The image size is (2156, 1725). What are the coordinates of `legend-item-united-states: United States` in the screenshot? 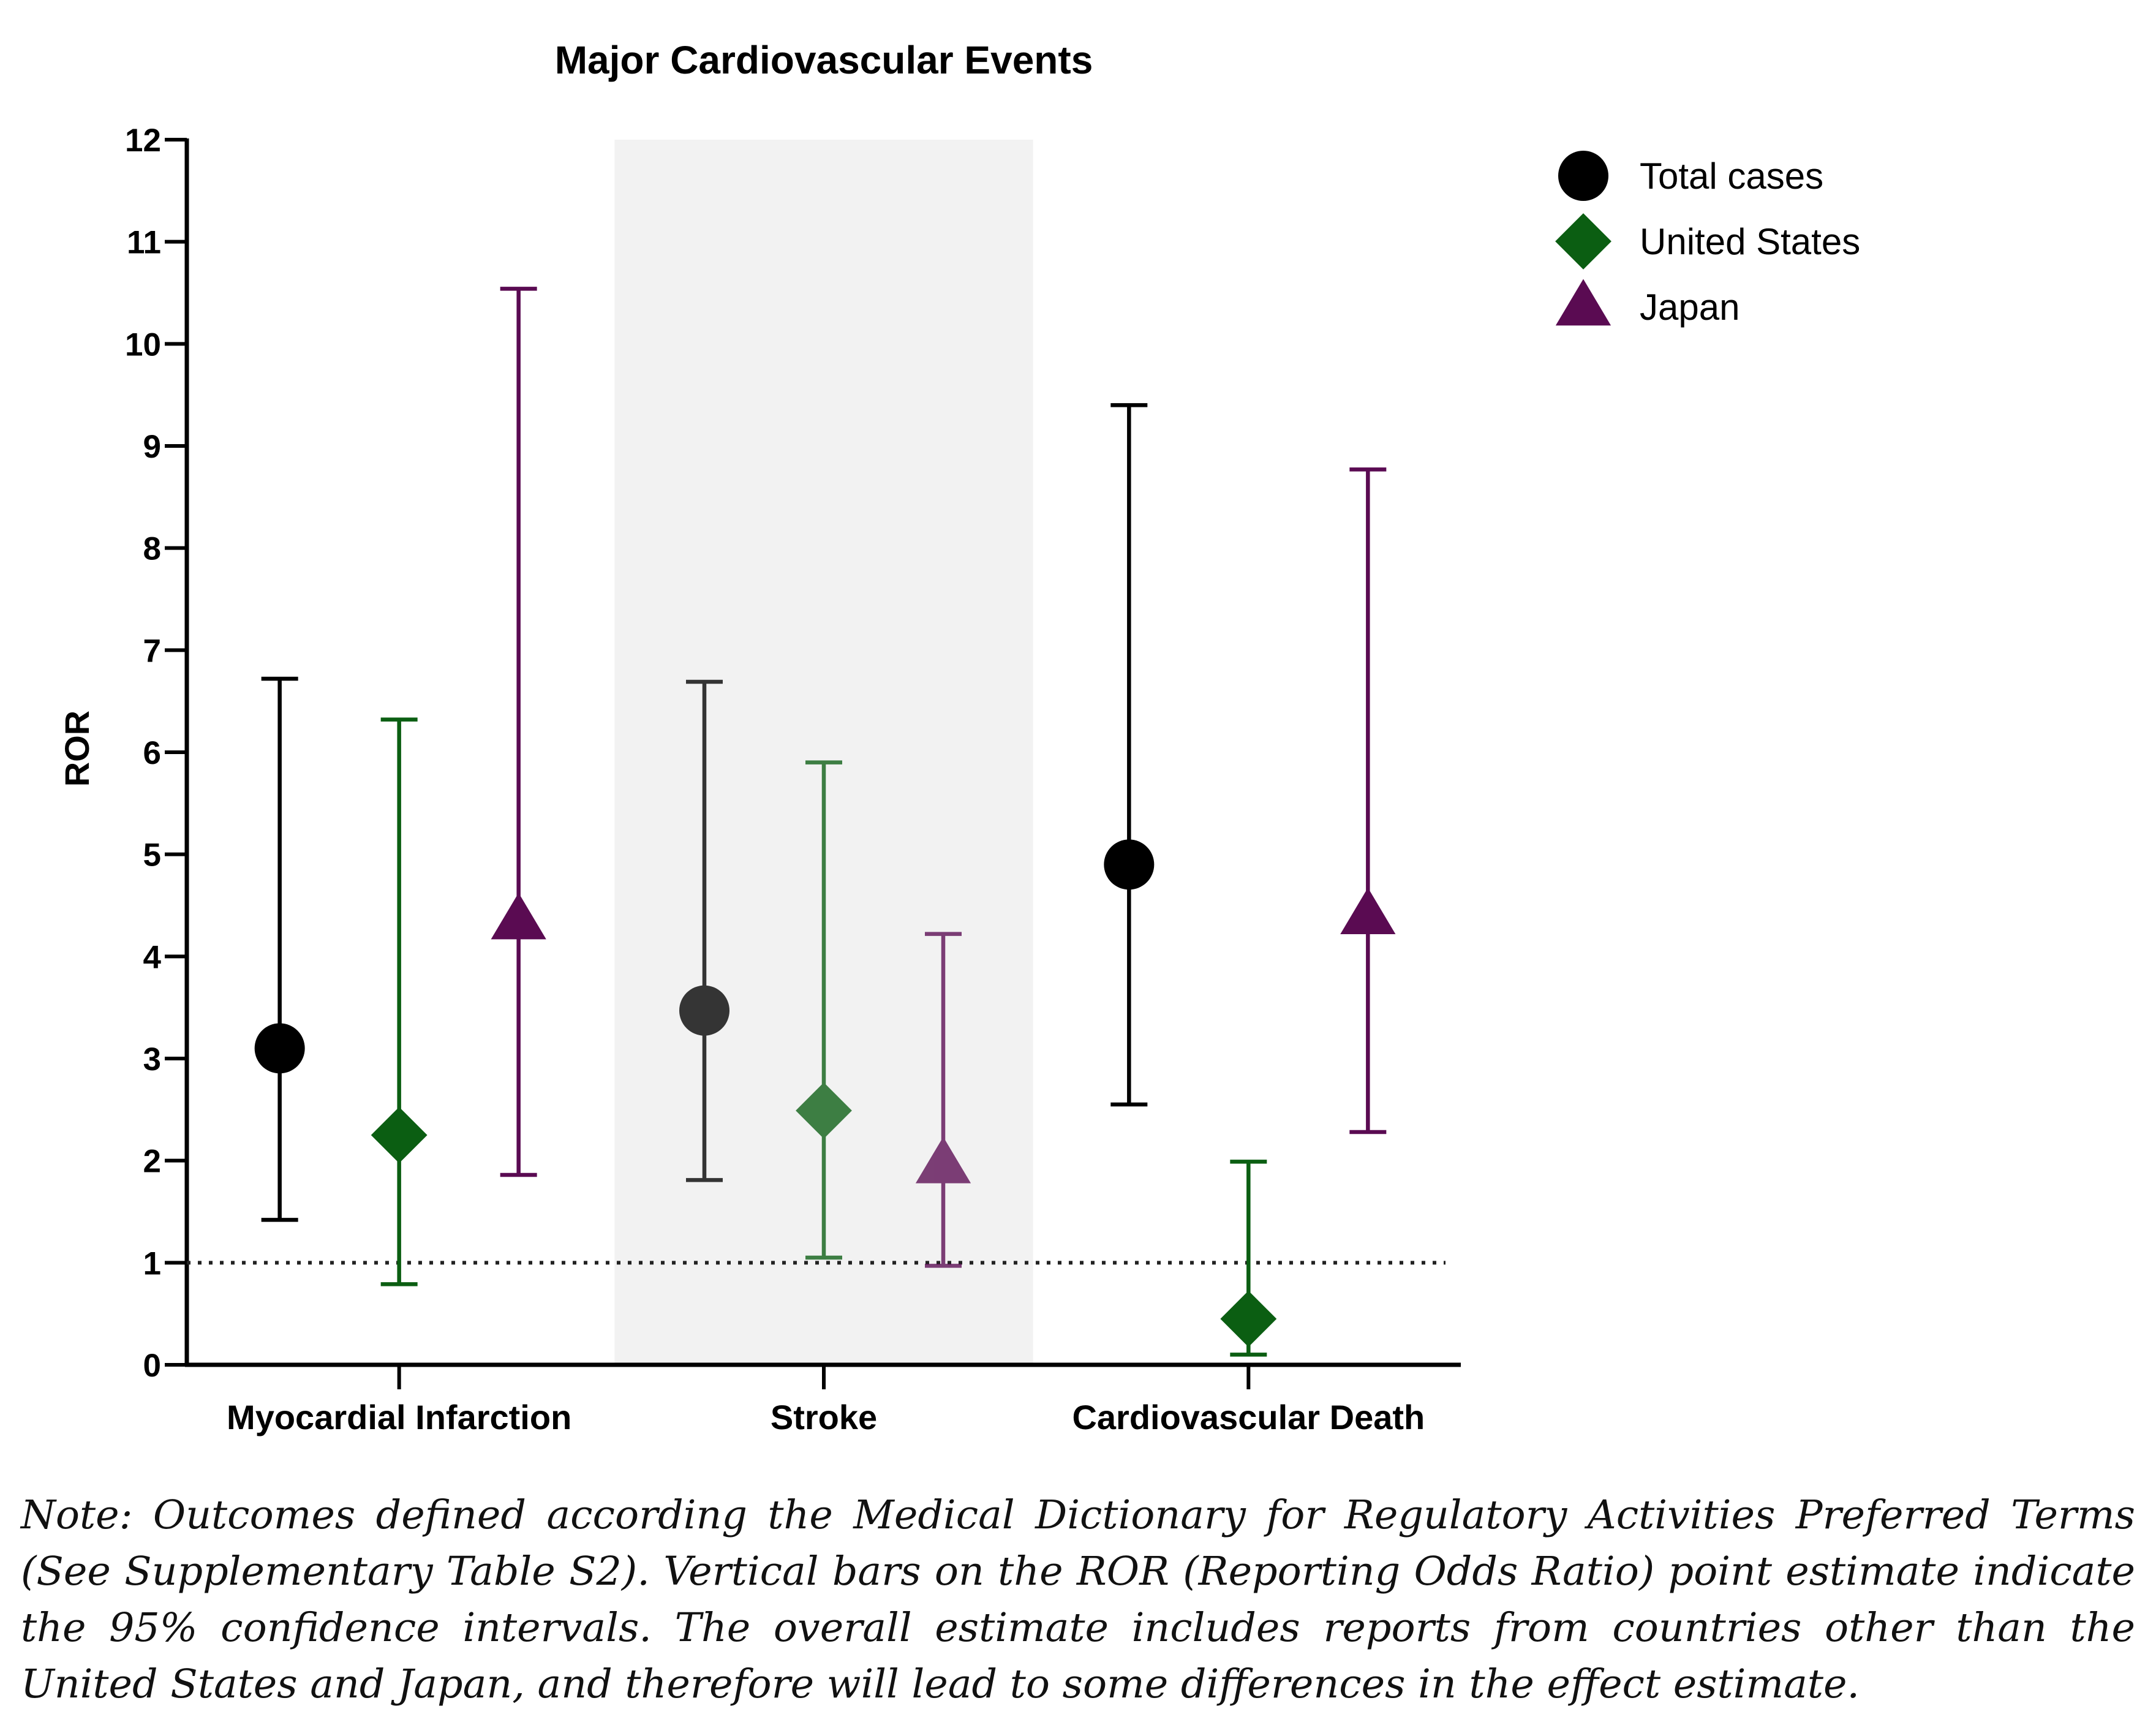 It's located at (1708, 241).